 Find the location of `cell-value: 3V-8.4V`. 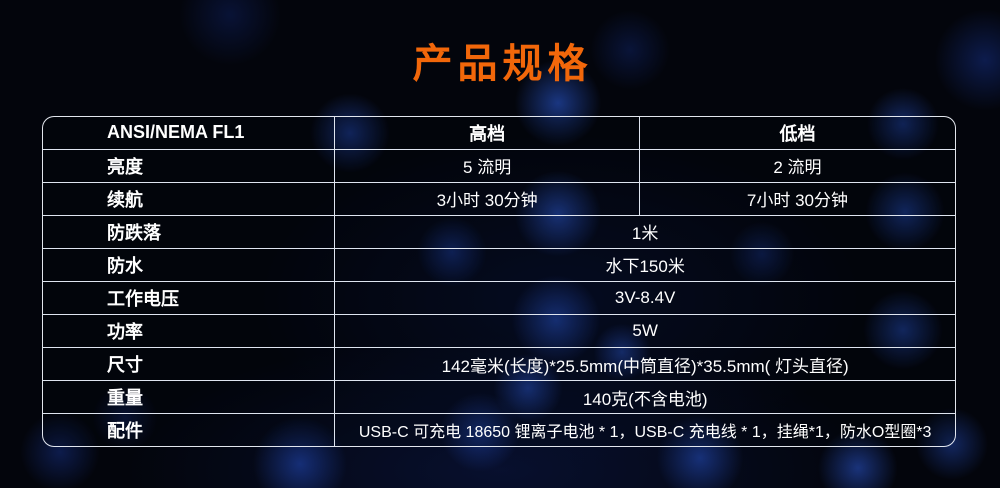

cell-value: 3V-8.4V is located at coordinates (644, 297).